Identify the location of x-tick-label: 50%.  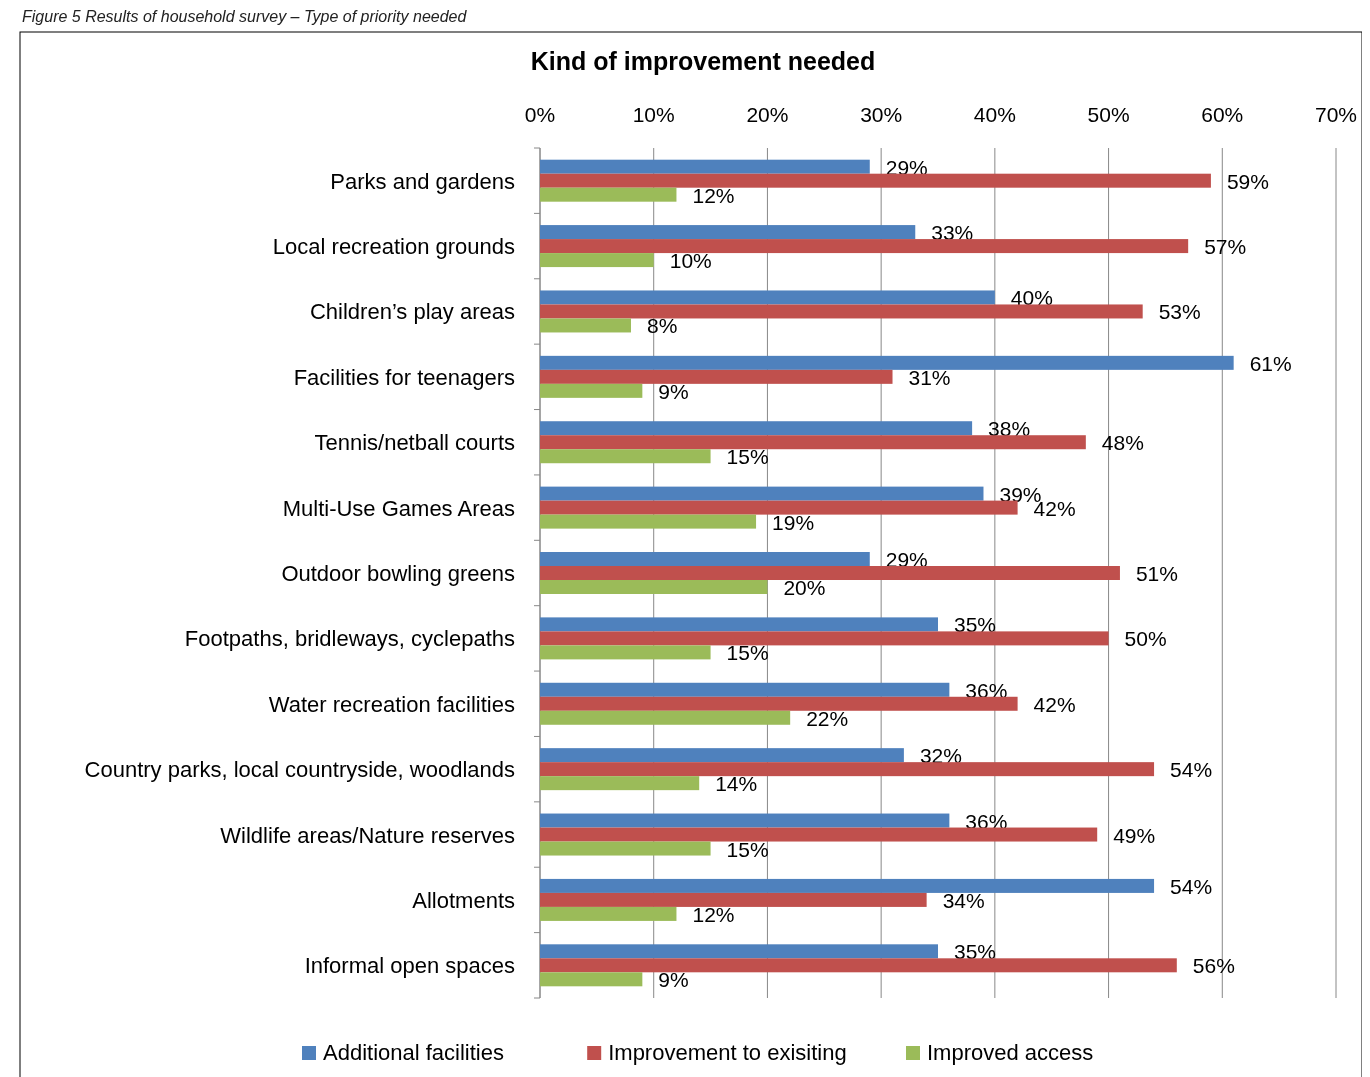
(1108, 114).